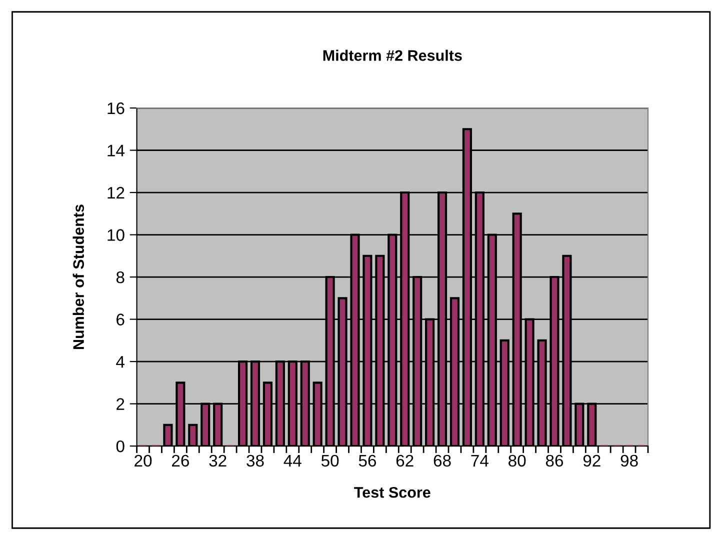 The height and width of the screenshot is (540, 720). What do you see at coordinates (405, 460) in the screenshot?
I see `x-tick-label: 62` at bounding box center [405, 460].